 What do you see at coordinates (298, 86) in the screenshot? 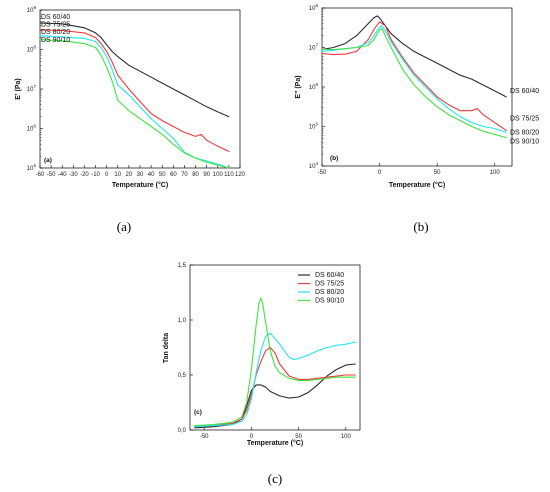
I see `panel-b-y-axis-label: E" (Pa)` at bounding box center [298, 86].